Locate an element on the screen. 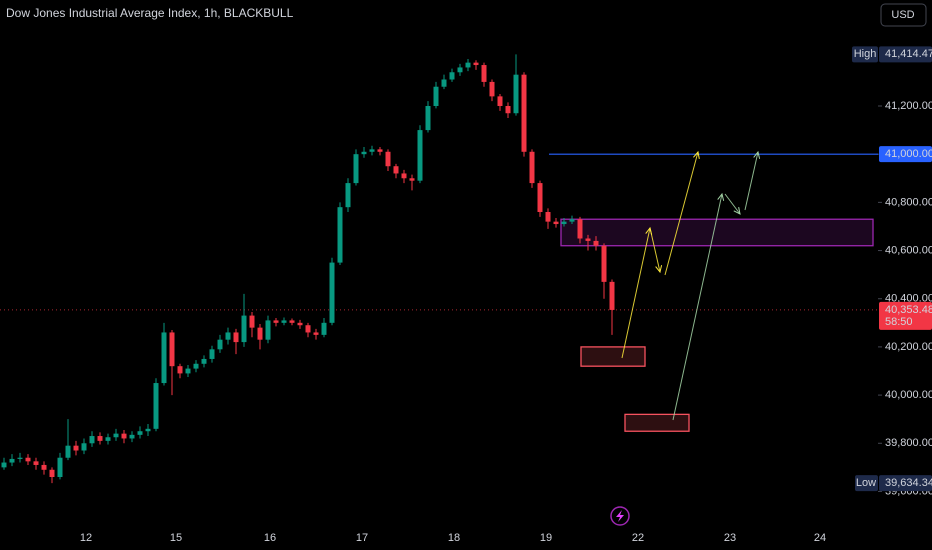 The width and height of the screenshot is (932, 550). lightning-icon is located at coordinates (620, 516).